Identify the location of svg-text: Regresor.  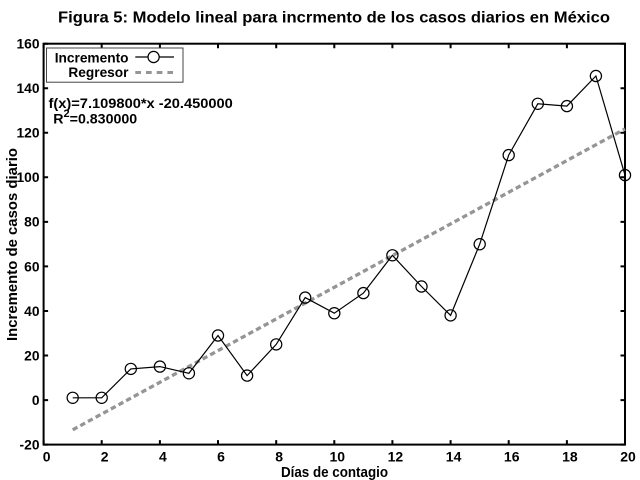
(98, 72).